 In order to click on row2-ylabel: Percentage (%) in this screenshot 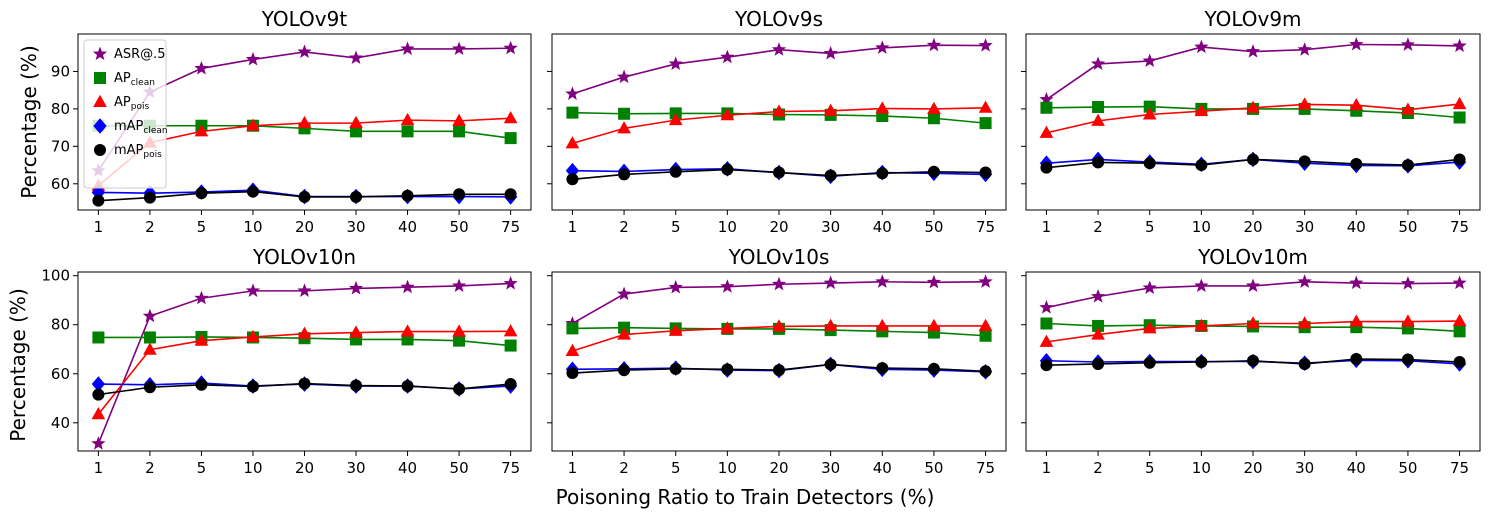, I will do `click(18, 364)`.